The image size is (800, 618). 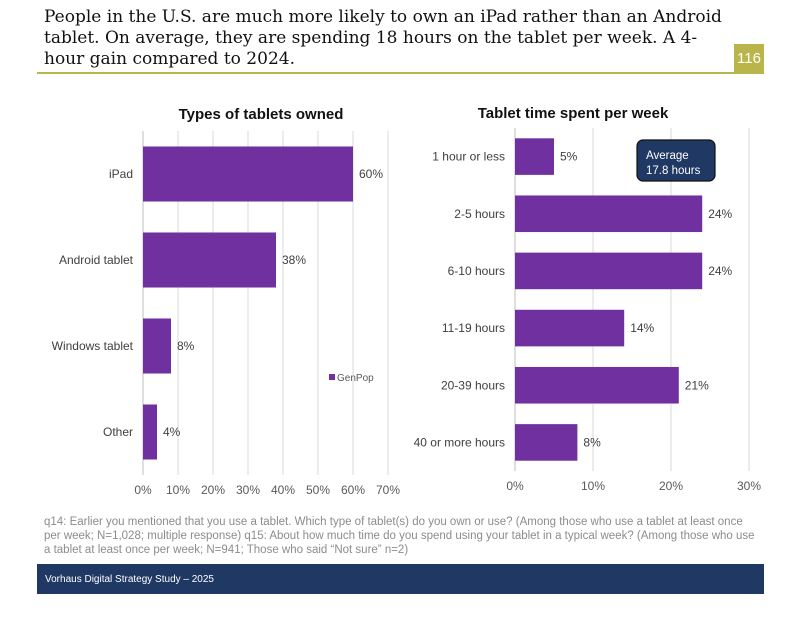 I want to click on time-category-label: 11-19 hours, so click(x=473, y=328).